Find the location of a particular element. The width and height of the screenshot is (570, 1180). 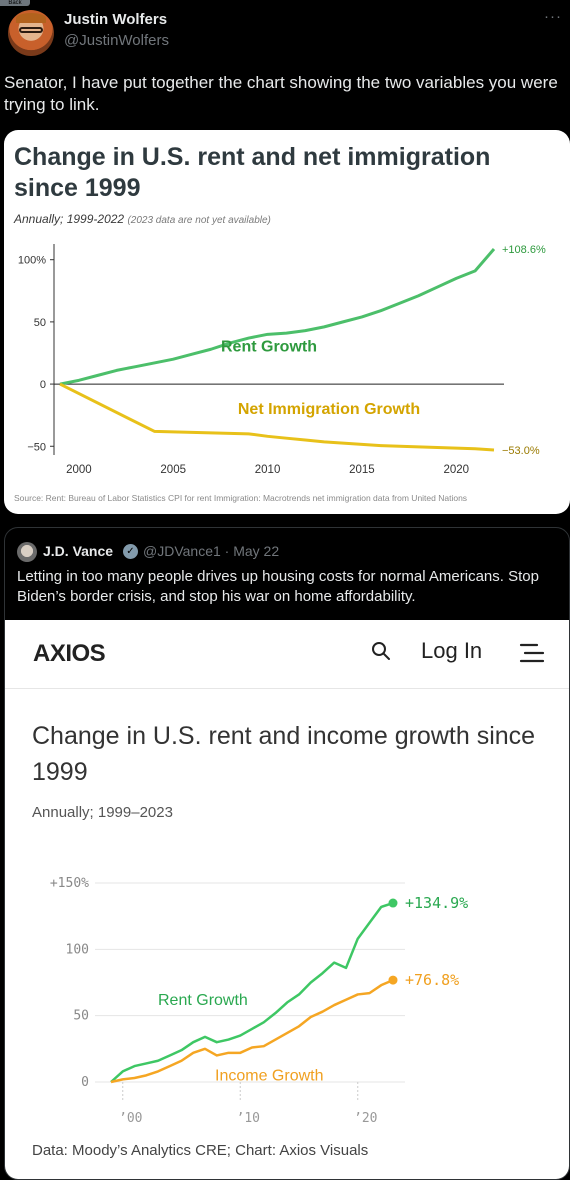

avatar is located at coordinates (31, 33).